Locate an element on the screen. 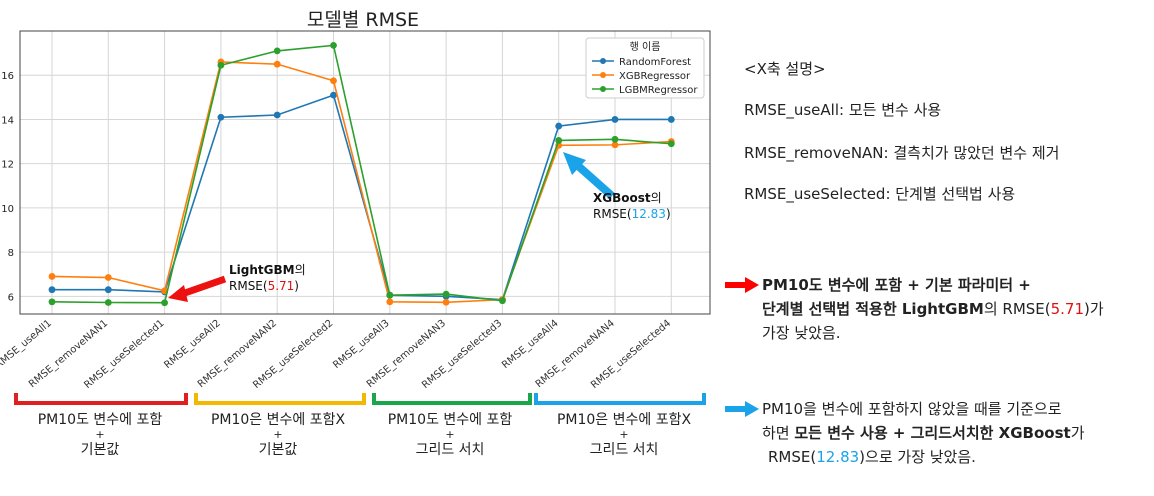  summary-2-line1: PM10을 변수에 포함하지 않았을 때를 기준으로 is located at coordinates (912, 409).